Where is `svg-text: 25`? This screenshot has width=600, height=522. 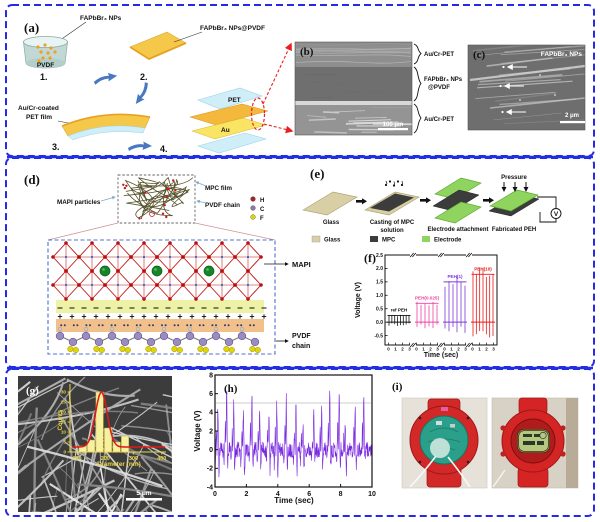 svg-text: 25 is located at coordinates (64, 402).